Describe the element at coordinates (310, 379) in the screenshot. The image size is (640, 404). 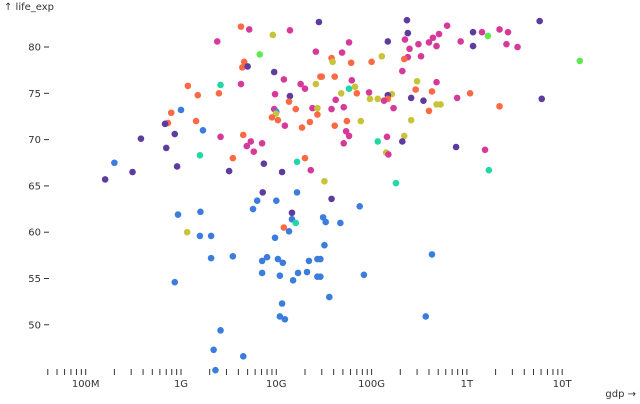
I see `x-axis: 100M 1G 10G 100G 1T 10T` at that location.